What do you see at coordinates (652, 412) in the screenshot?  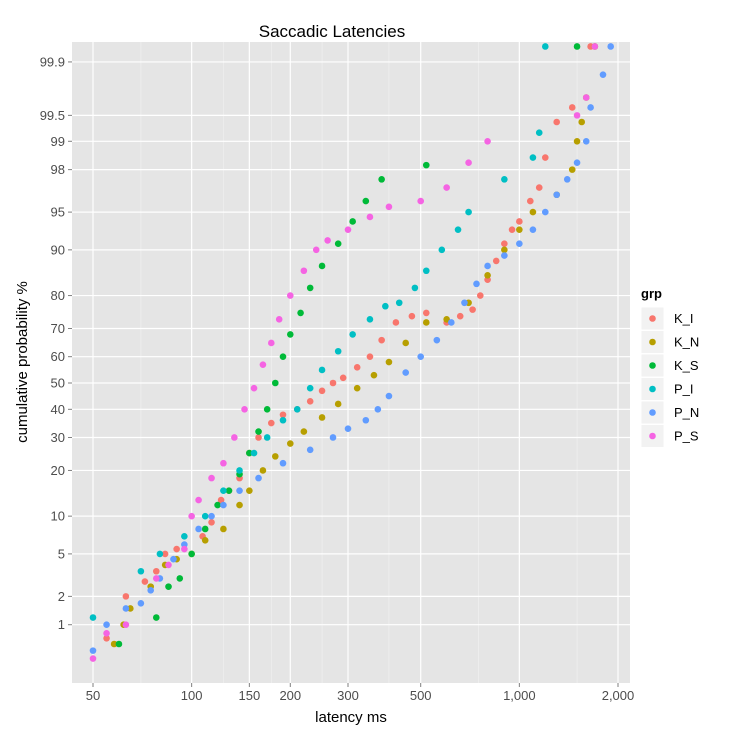 I see `legend-marker-icon` at bounding box center [652, 412].